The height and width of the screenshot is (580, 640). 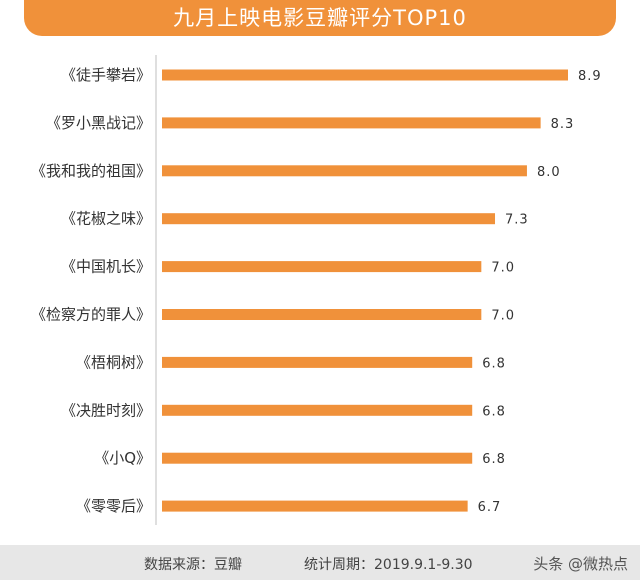 What do you see at coordinates (388, 565) in the screenshot?
I see `data-period: 统计周期：2019.9.1-9.30` at bounding box center [388, 565].